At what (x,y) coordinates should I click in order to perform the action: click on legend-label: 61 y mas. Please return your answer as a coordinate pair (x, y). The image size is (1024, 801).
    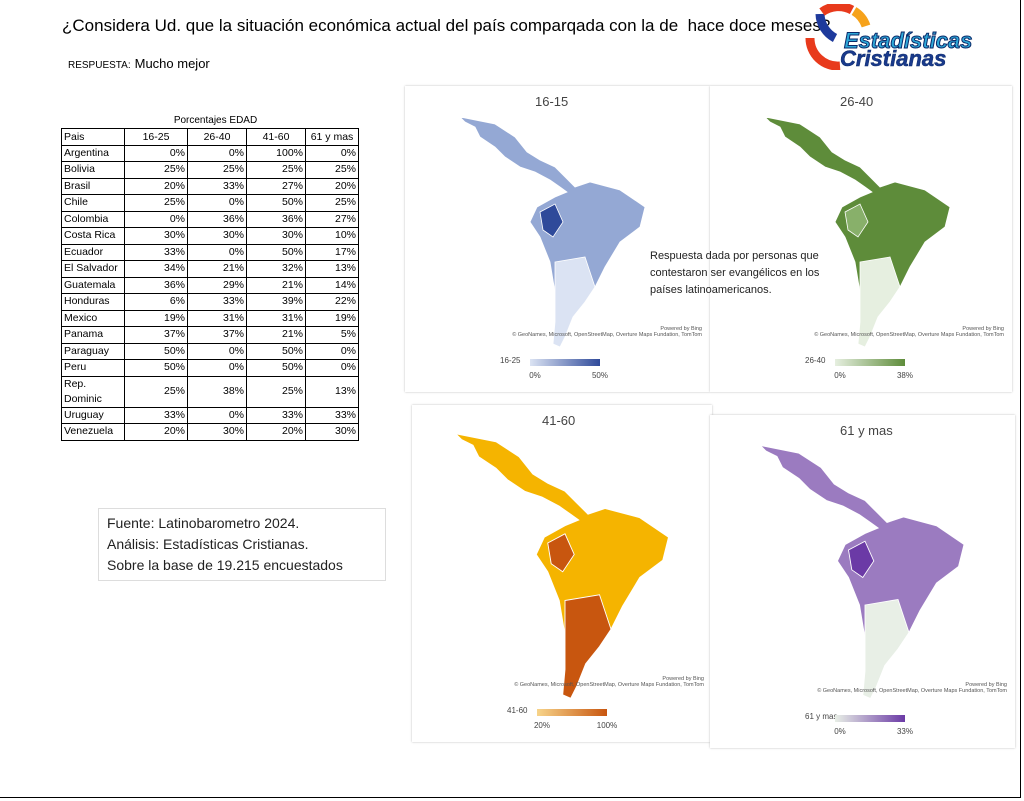
    Looking at the image, I should click on (821, 716).